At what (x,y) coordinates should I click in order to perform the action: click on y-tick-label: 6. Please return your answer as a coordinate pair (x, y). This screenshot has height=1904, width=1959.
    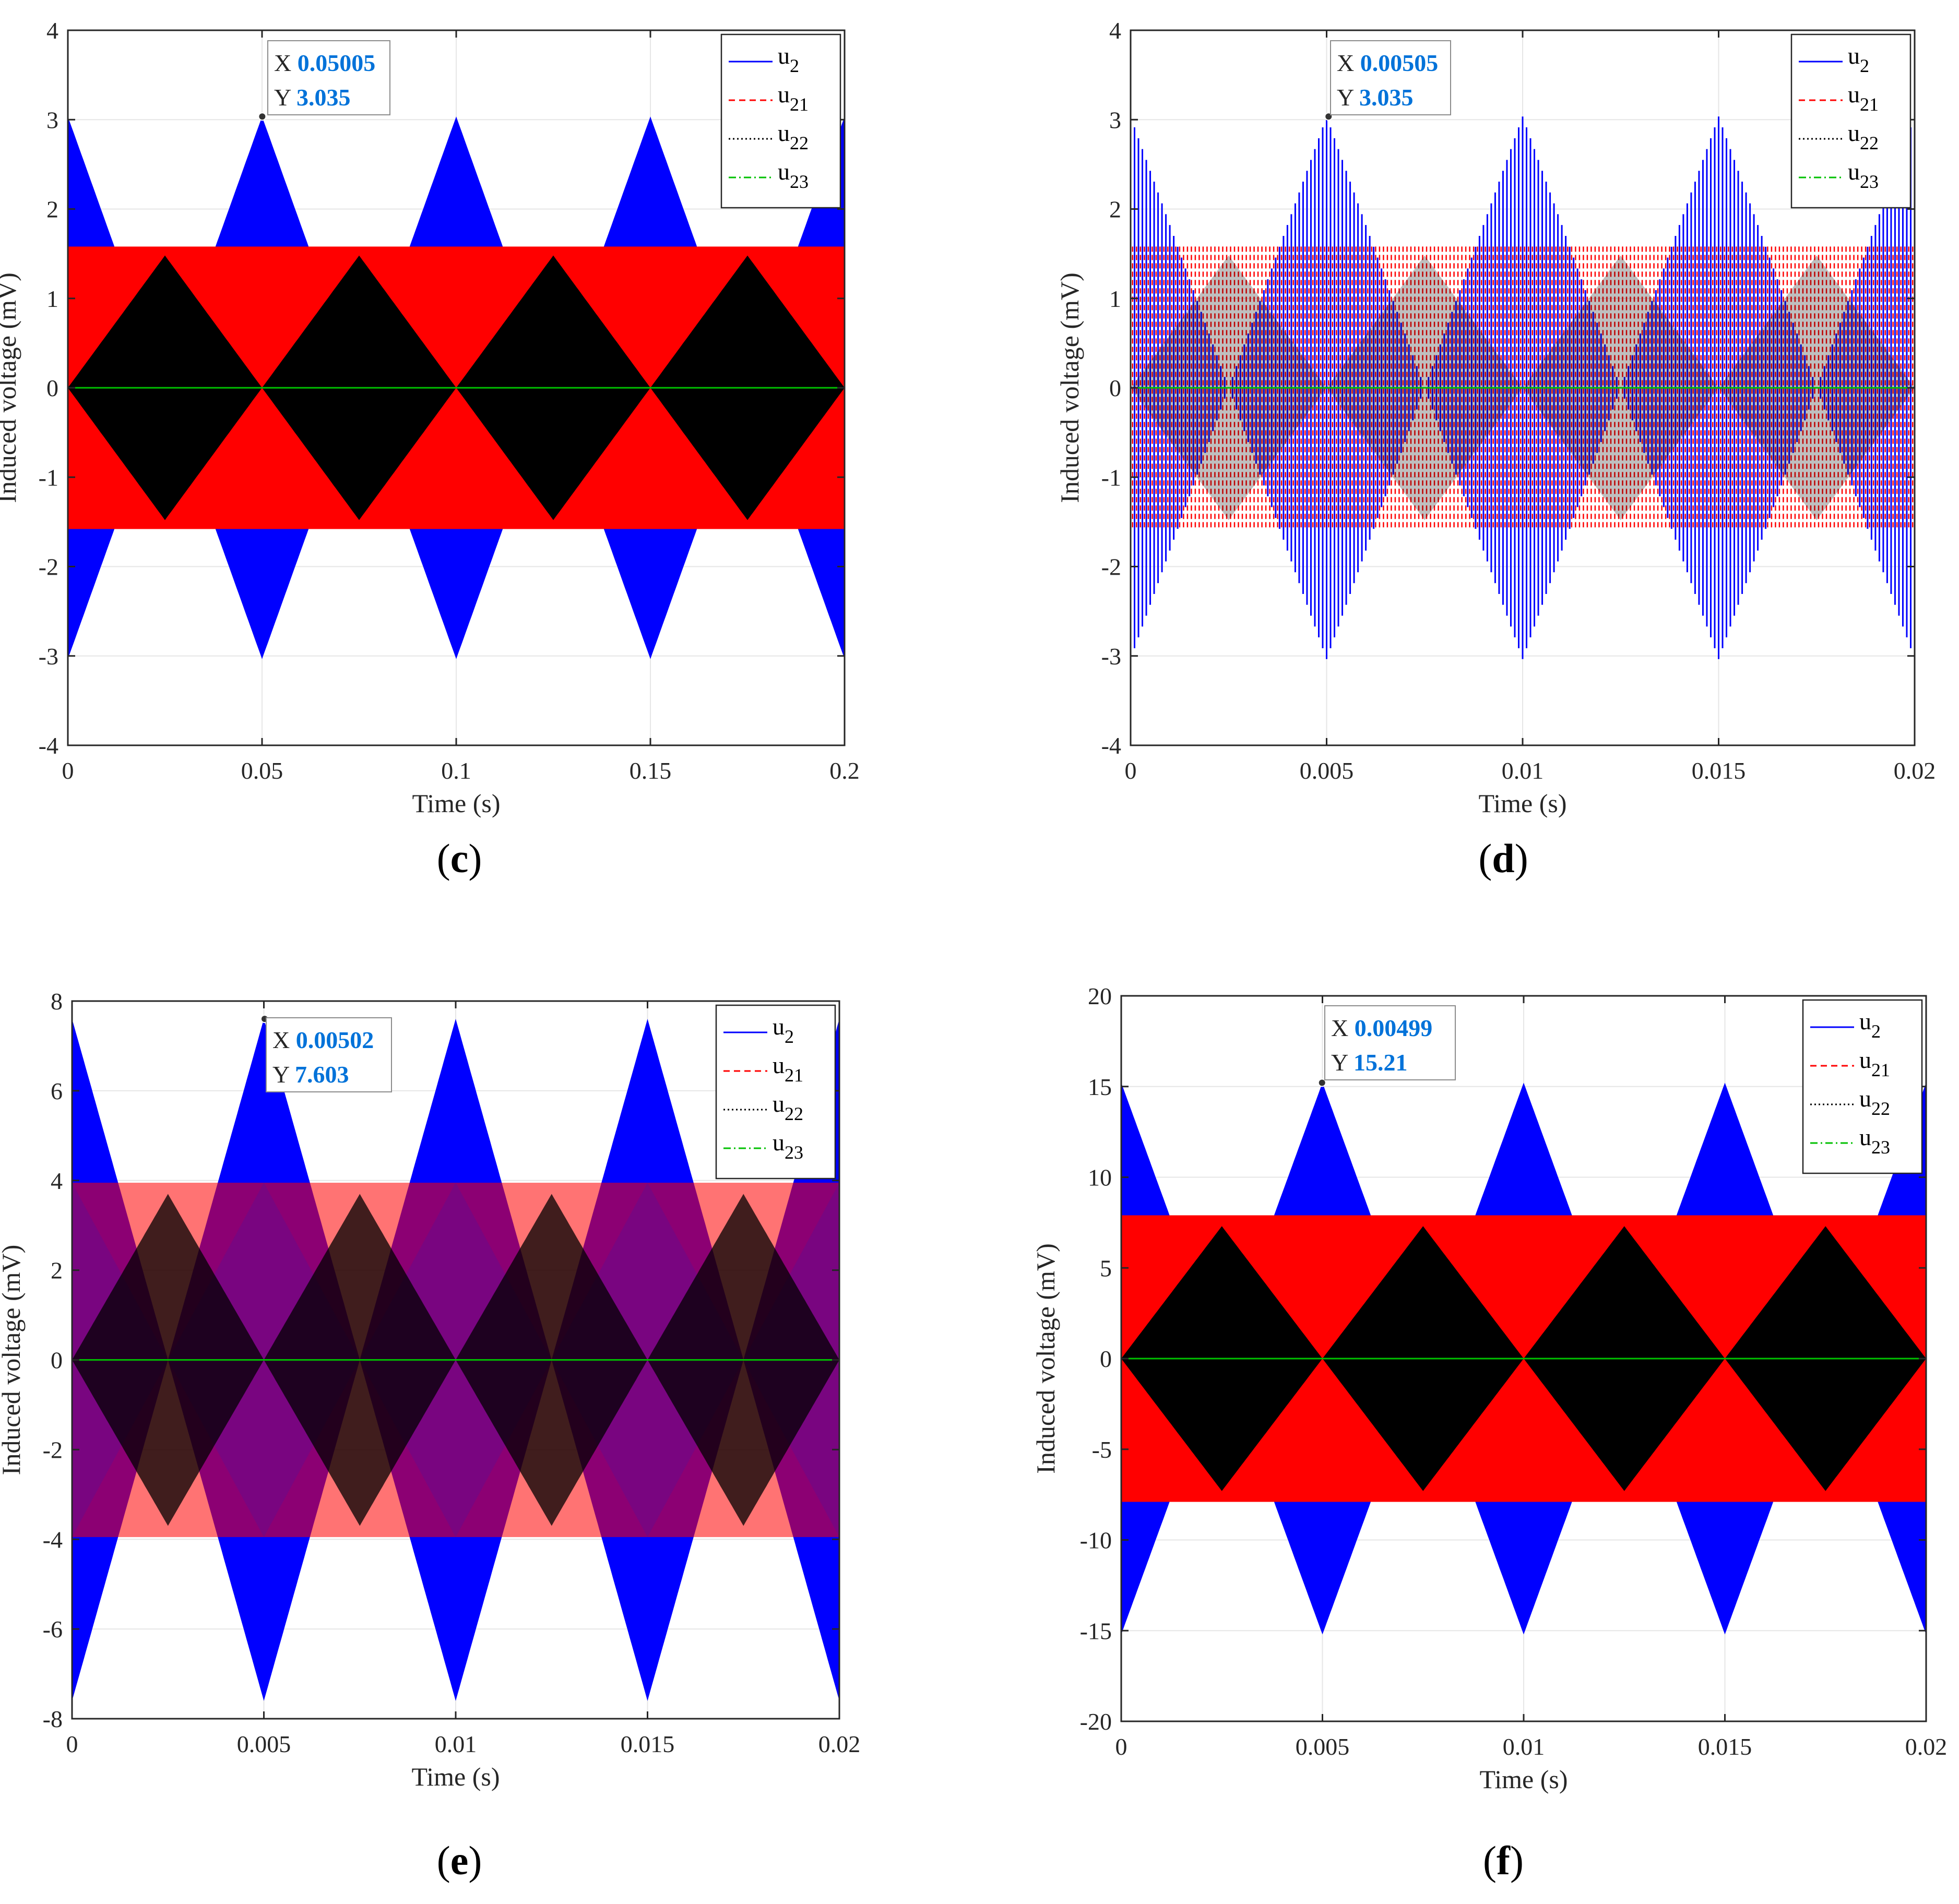
    Looking at the image, I should click on (57, 1091).